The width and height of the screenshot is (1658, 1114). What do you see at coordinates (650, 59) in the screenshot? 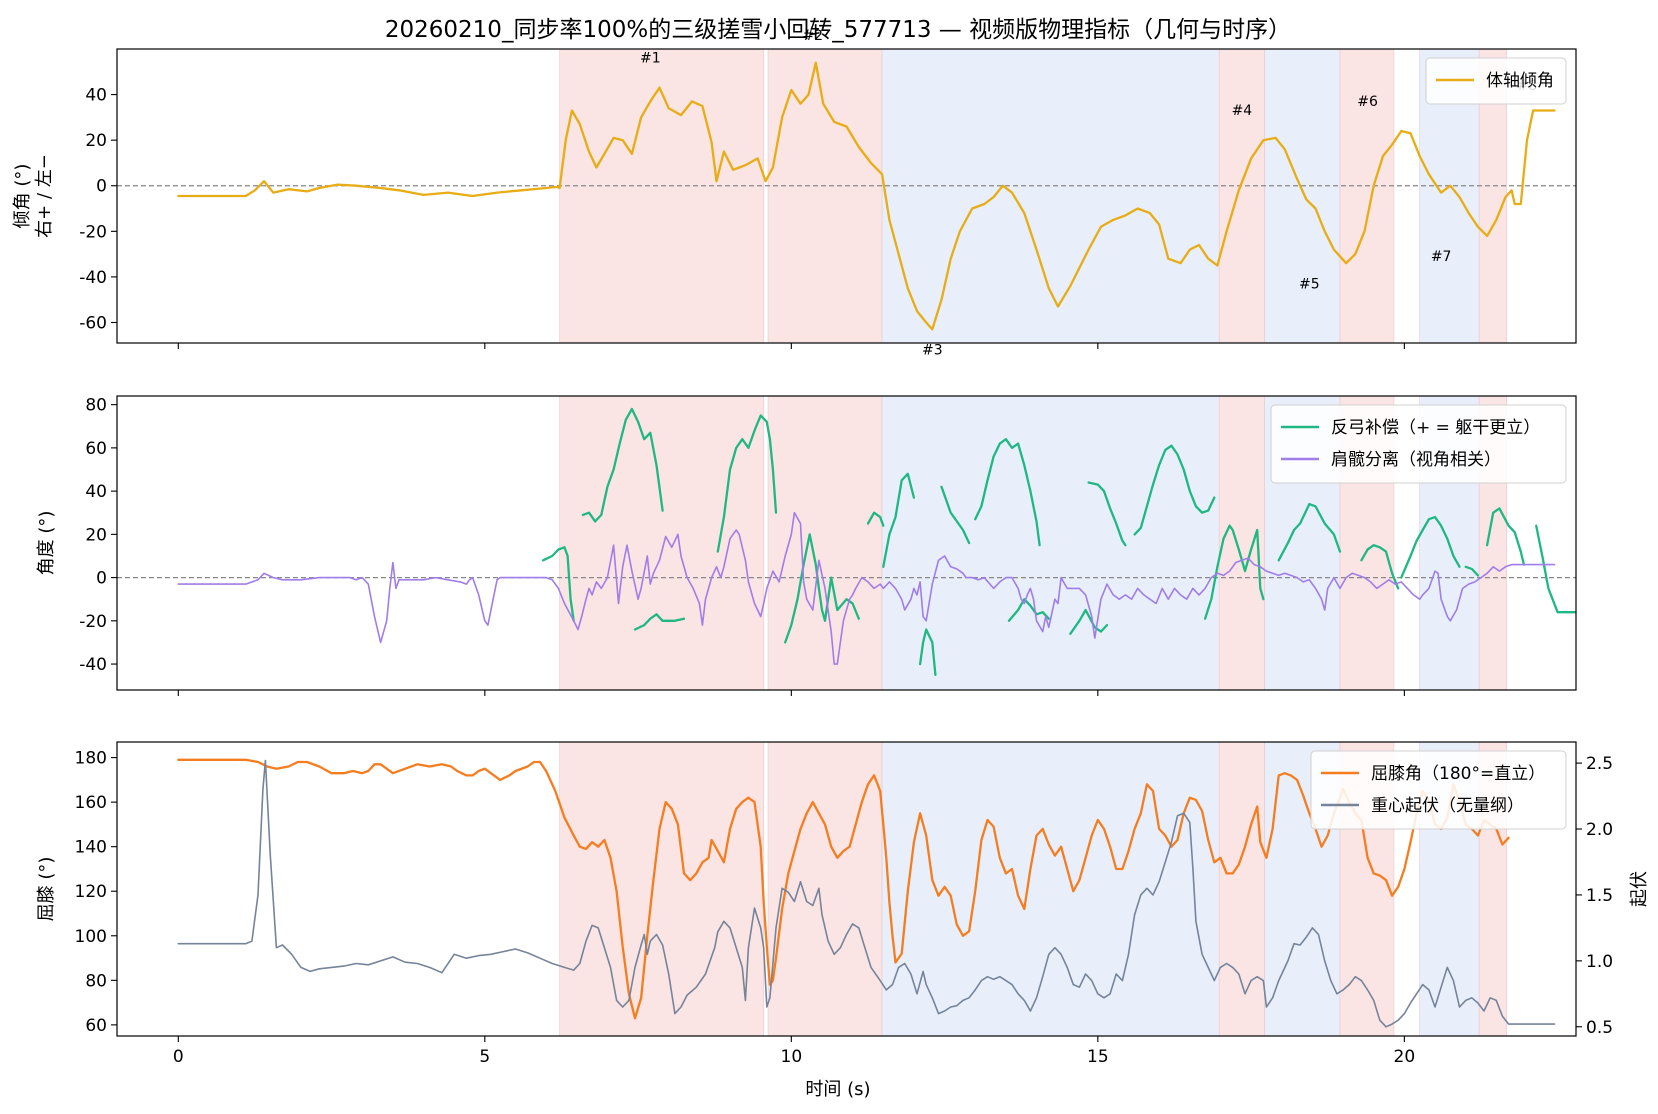
I see `turn-annotation: #1` at bounding box center [650, 59].